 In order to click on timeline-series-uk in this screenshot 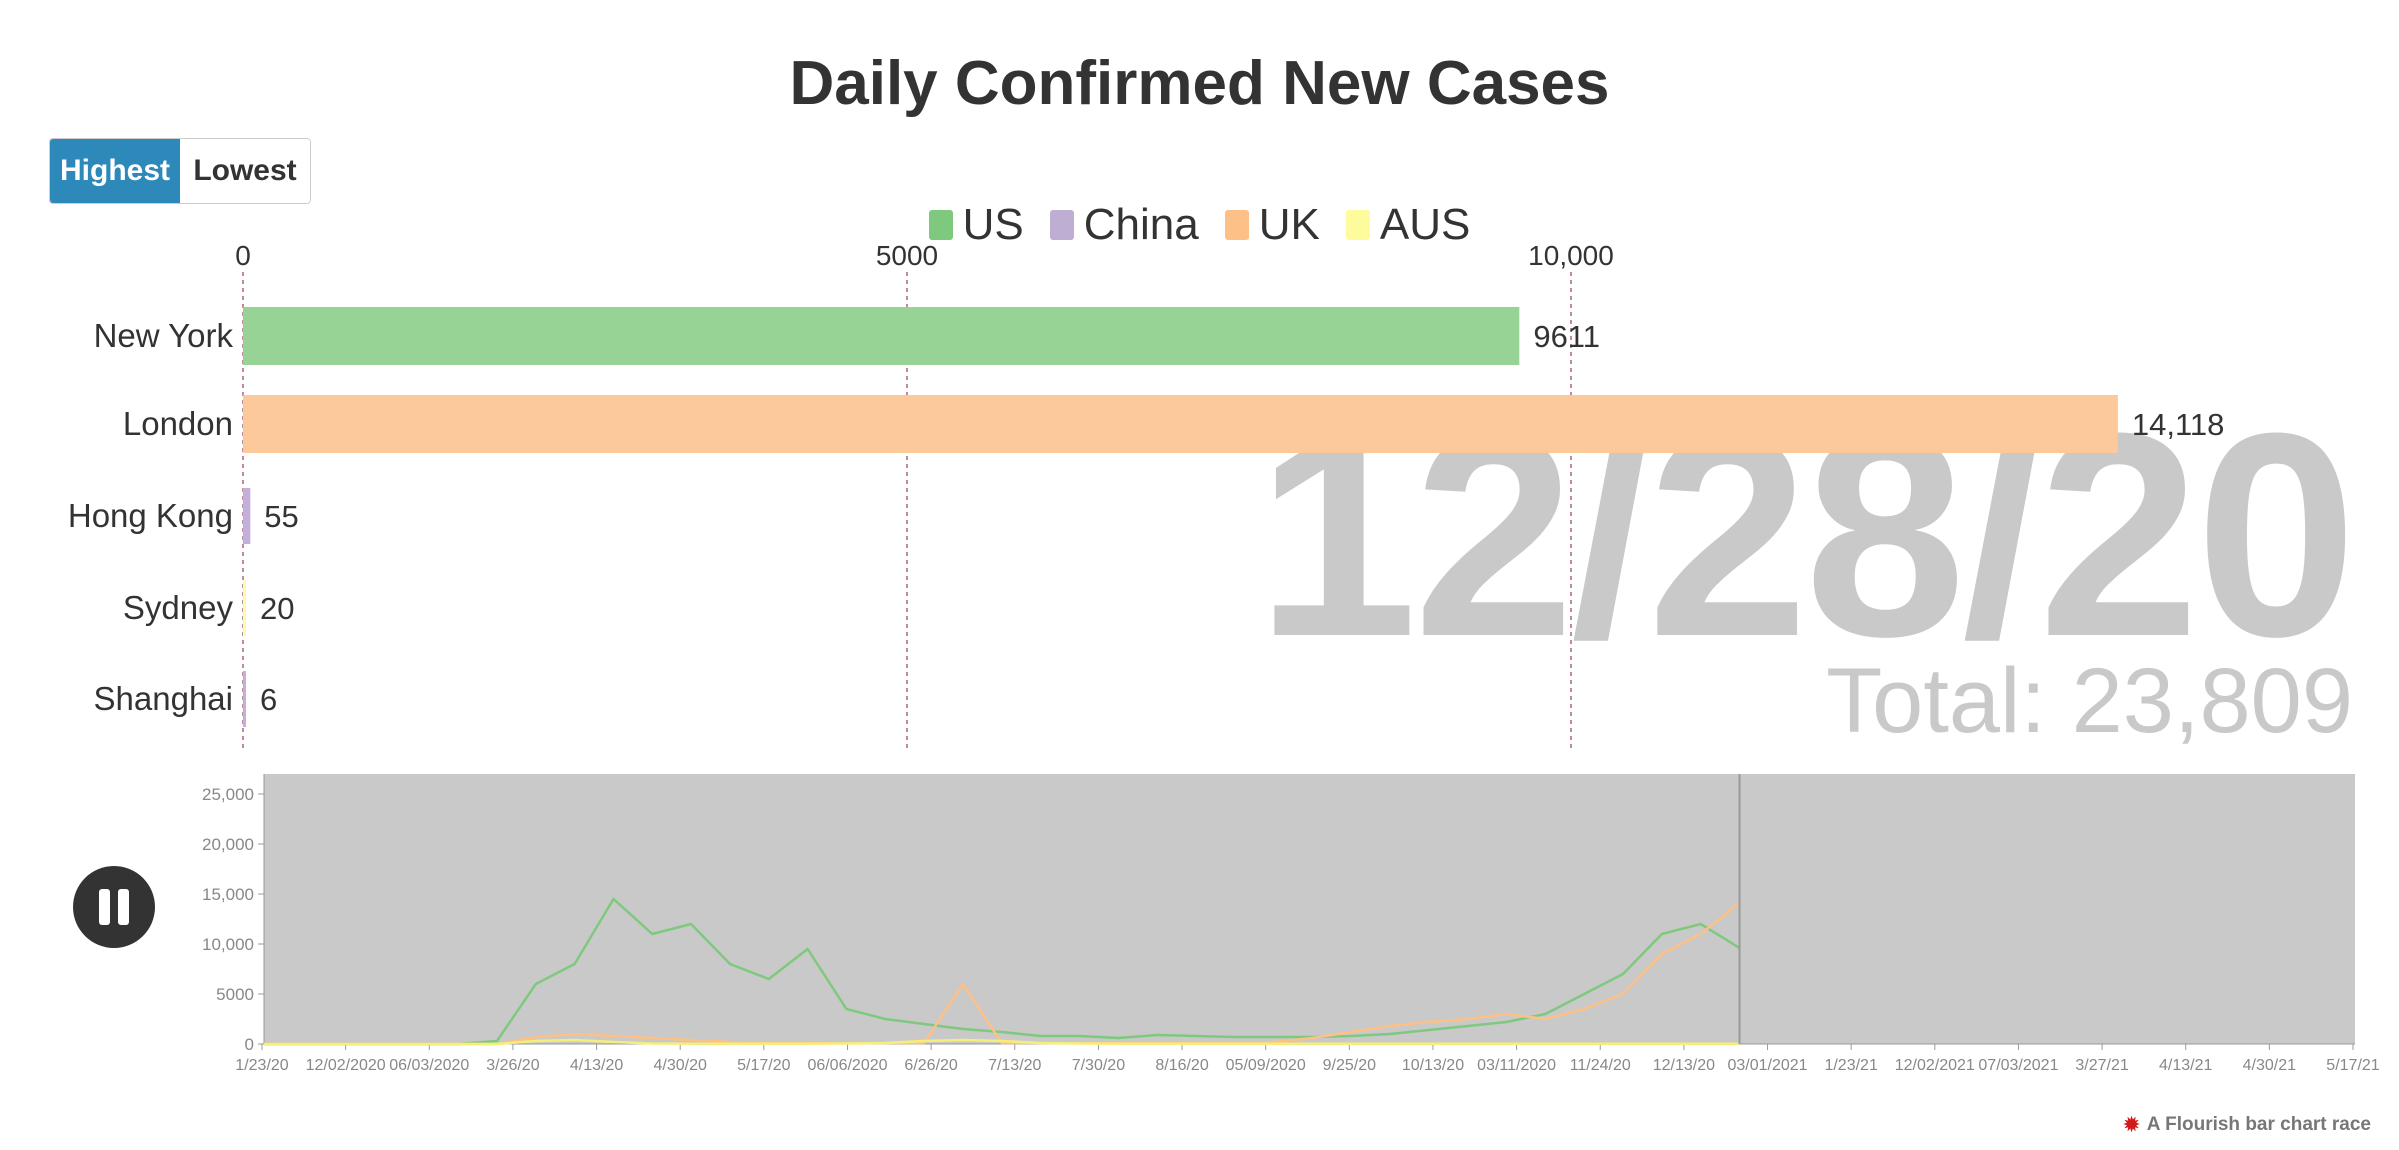, I will do `click(1002, 973)`.